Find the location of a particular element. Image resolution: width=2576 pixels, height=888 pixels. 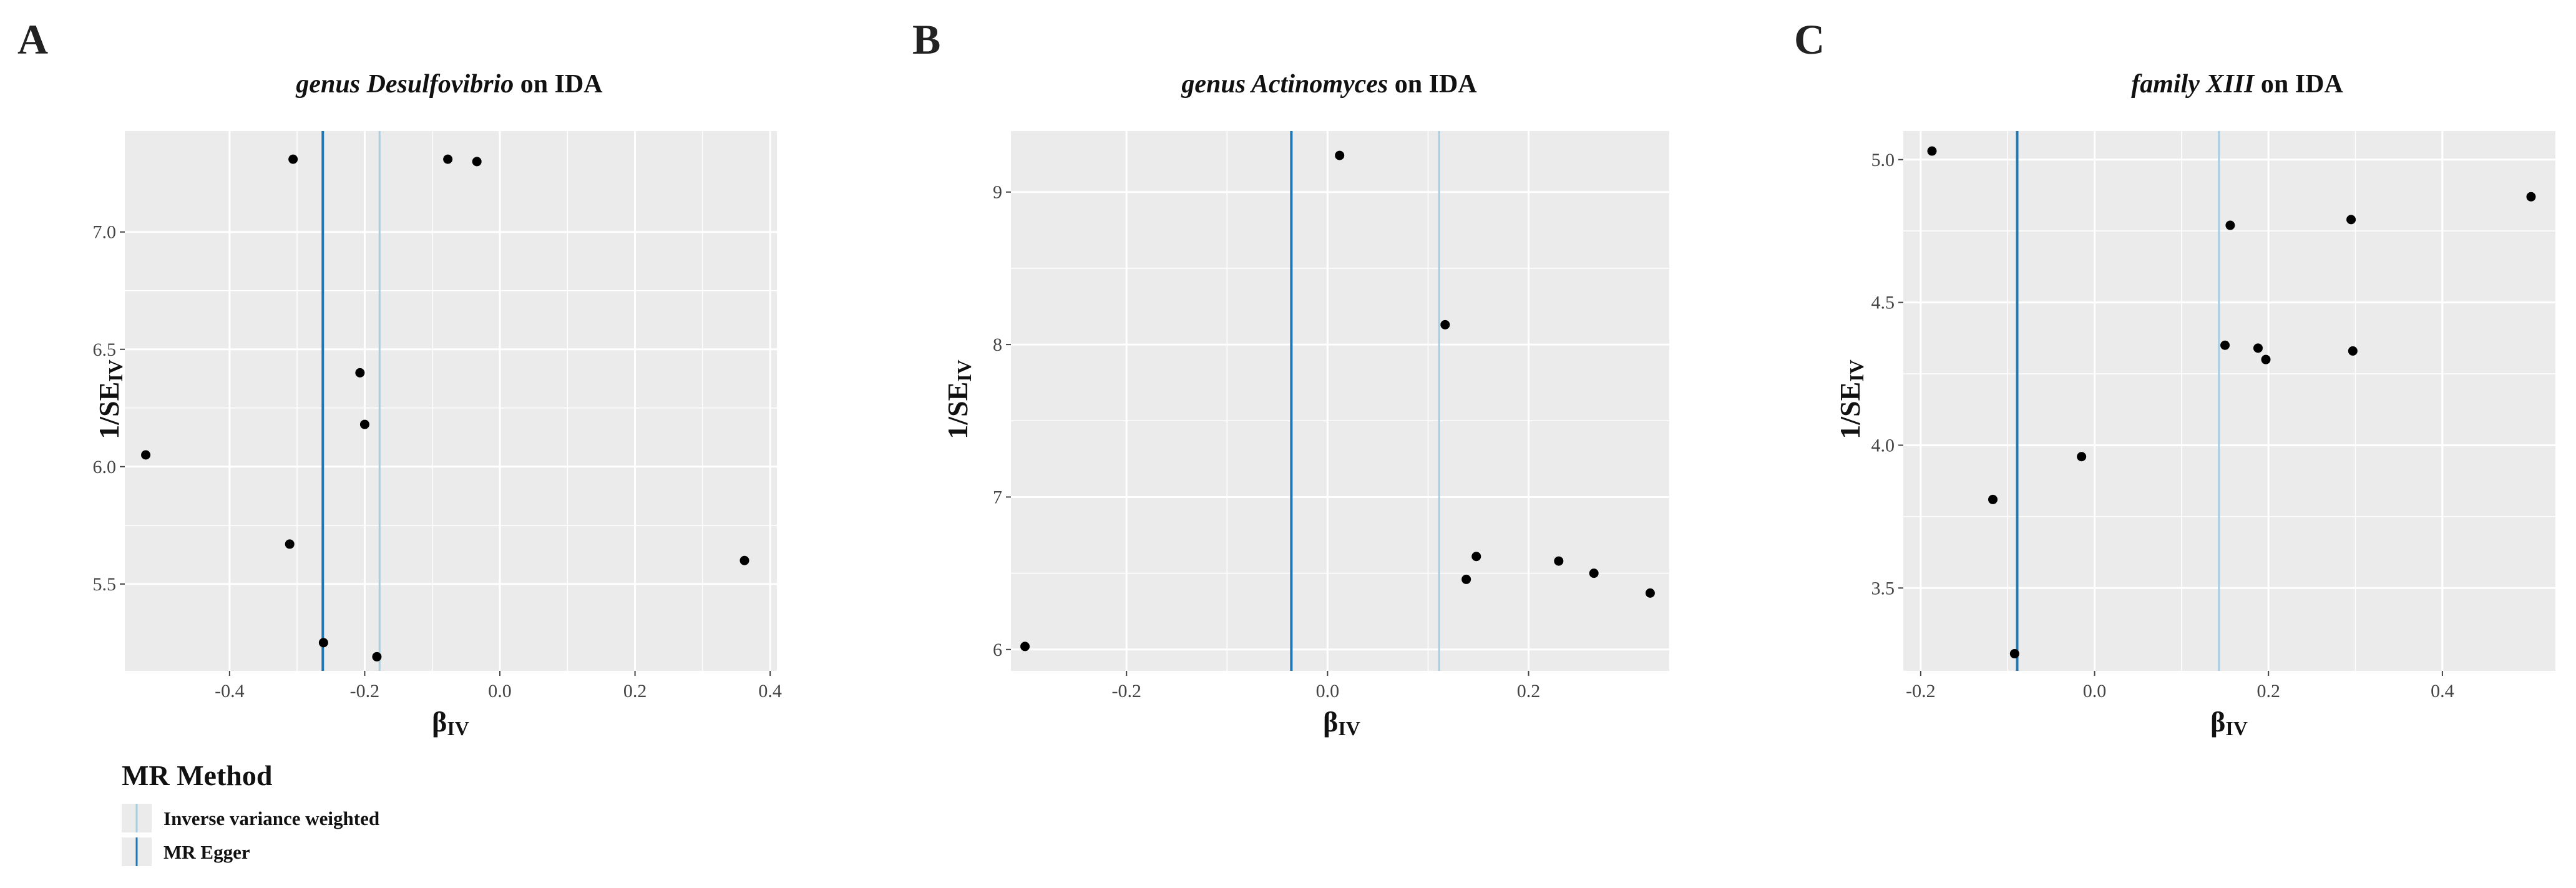

x-tick-label-a: -0.2 is located at coordinates (365, 691).